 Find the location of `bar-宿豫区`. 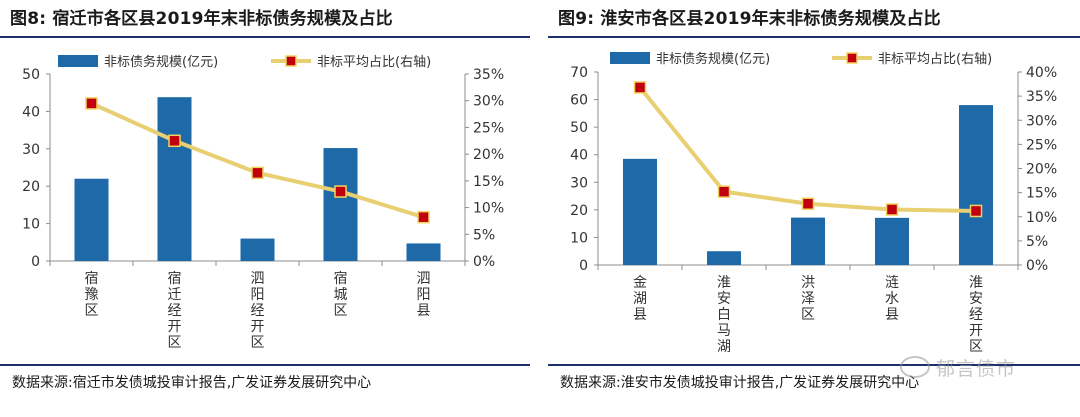

bar-宿豫区 is located at coordinates (91, 219).